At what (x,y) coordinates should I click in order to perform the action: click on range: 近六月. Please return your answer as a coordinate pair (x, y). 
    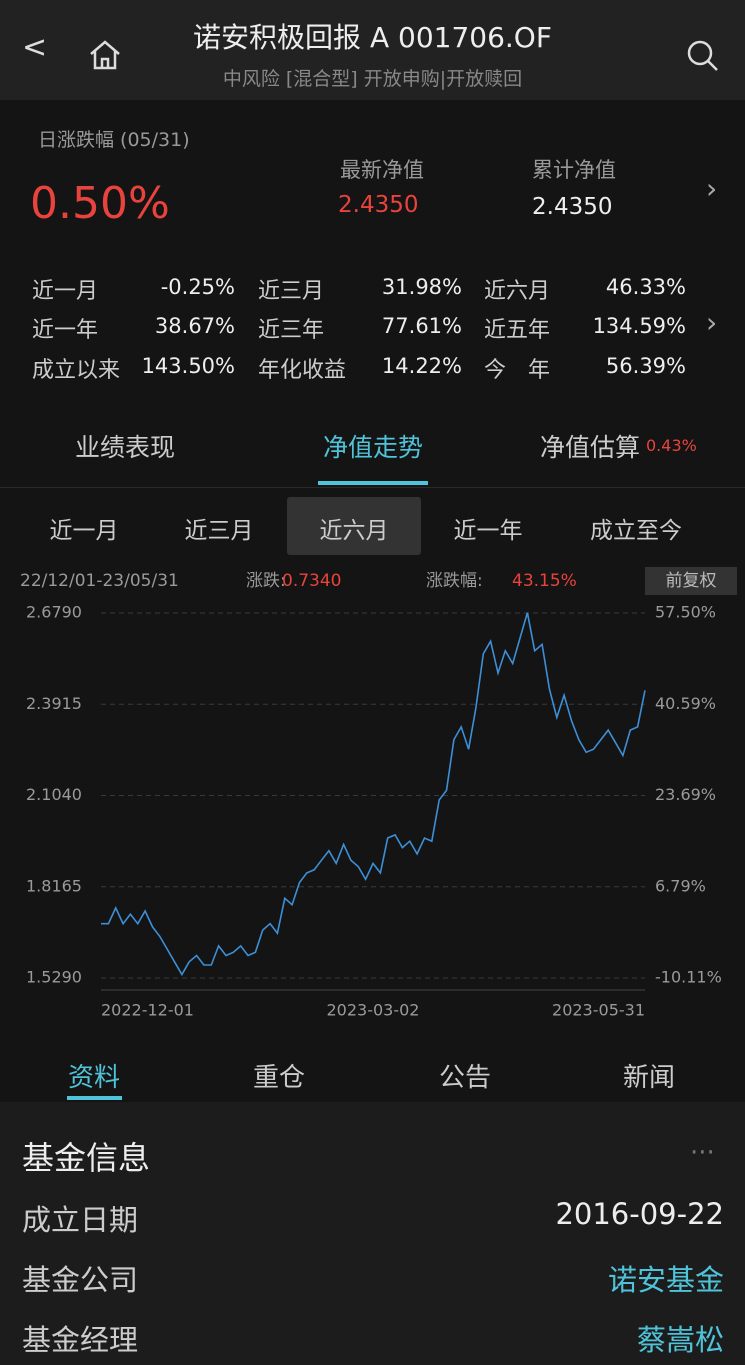
    Looking at the image, I should click on (354, 531).